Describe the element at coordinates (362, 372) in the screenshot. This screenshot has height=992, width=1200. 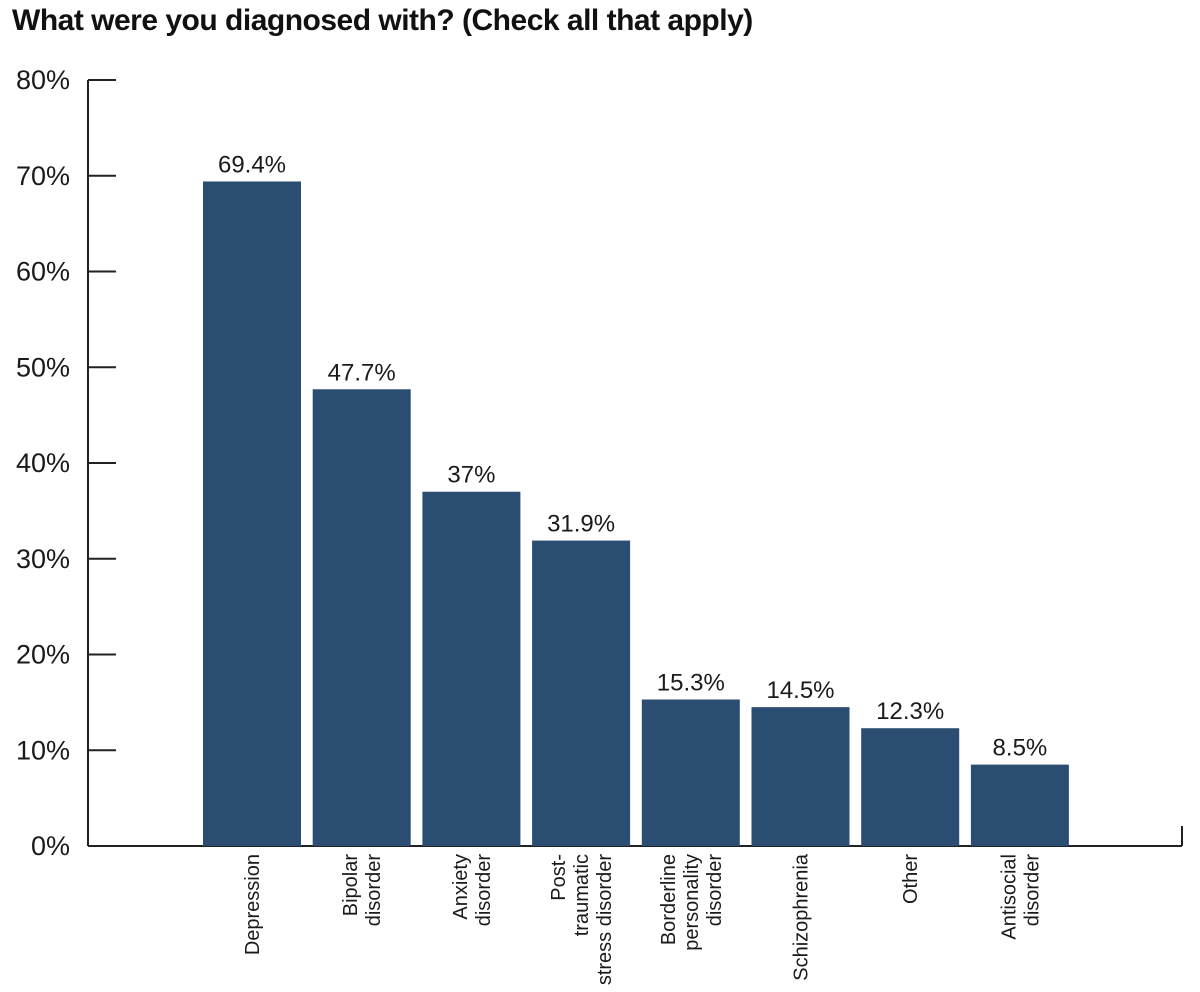
I see `value-label: 47.7%` at that location.